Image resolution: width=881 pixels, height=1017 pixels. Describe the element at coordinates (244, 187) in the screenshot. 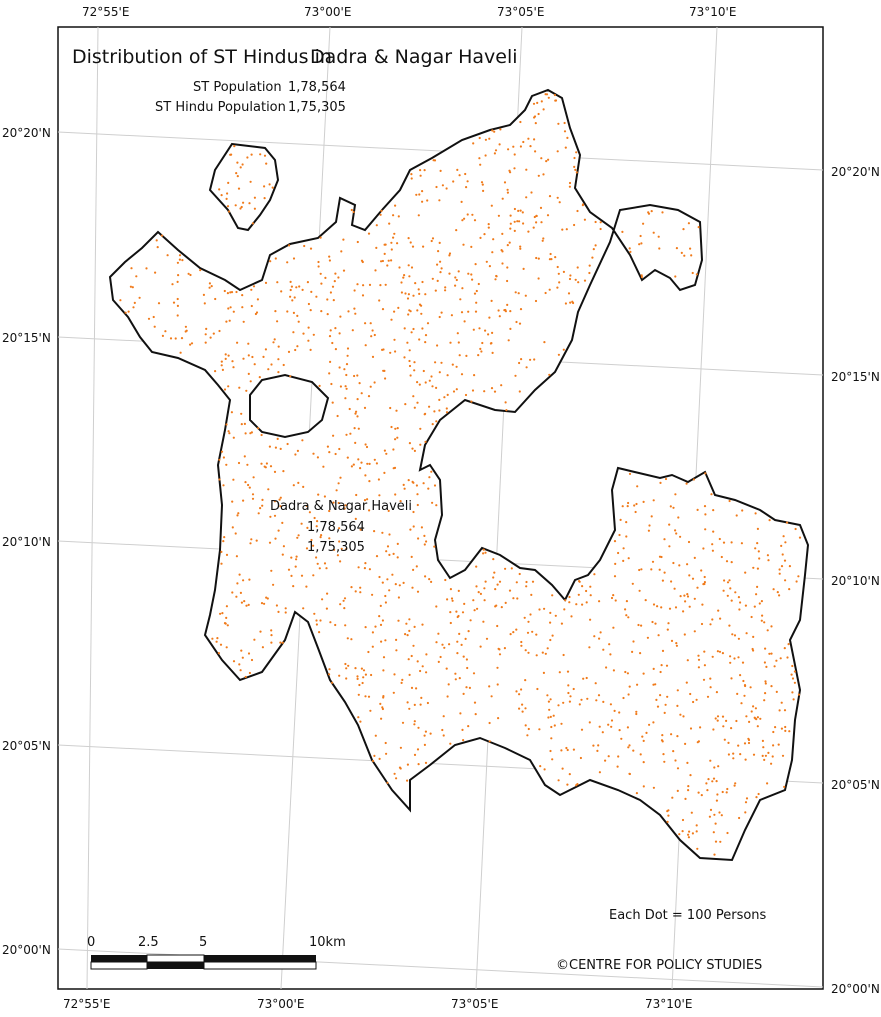

I see `region-island` at that location.